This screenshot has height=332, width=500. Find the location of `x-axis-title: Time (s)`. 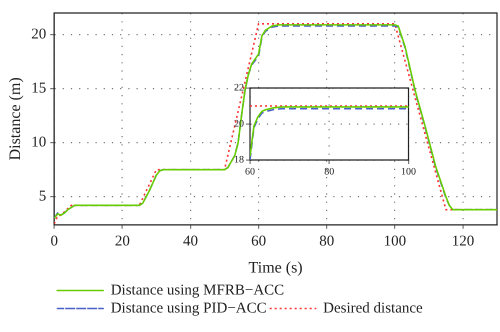

x-axis-title: Time (s) is located at coordinates (275, 268).